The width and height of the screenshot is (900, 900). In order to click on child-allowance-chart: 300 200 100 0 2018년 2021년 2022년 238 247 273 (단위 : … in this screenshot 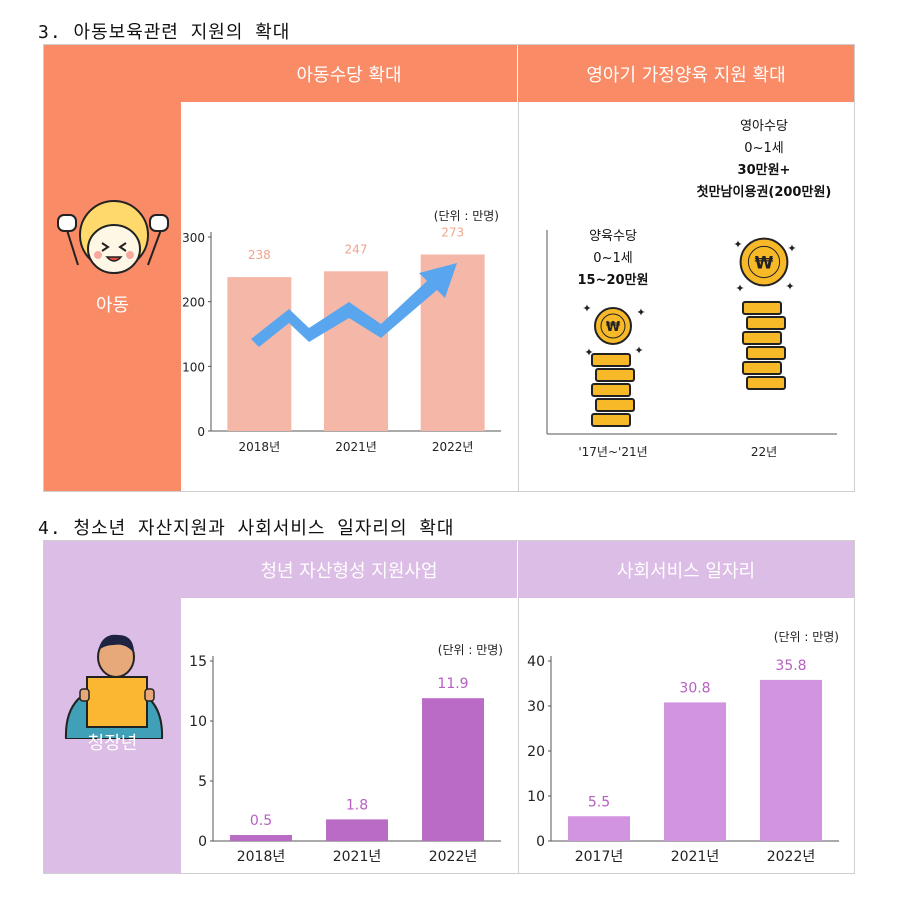, I will do `click(341, 331)`.